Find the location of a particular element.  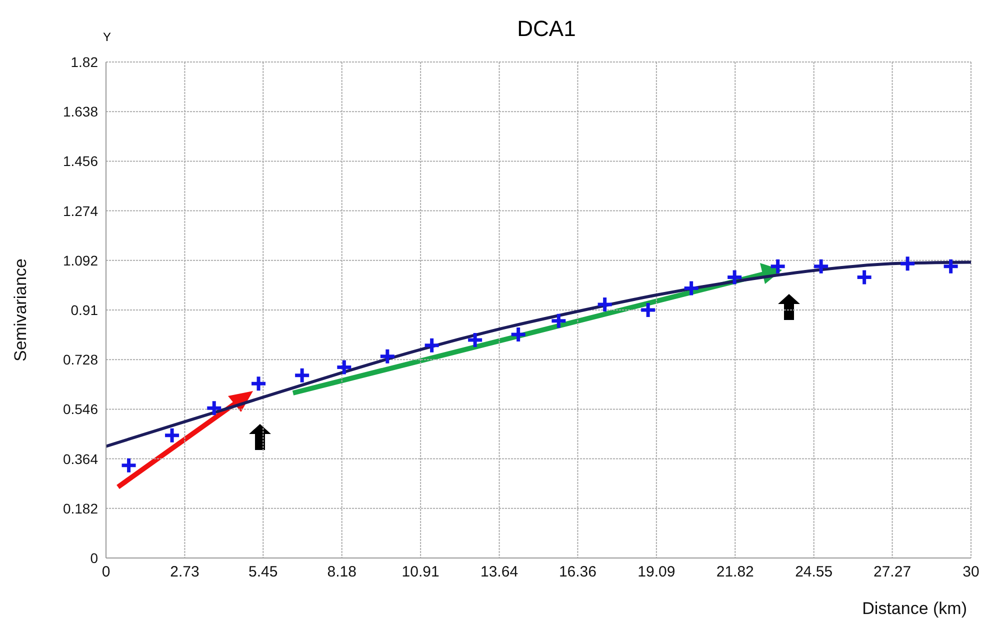

x-tick-label: 30 is located at coordinates (971, 572).